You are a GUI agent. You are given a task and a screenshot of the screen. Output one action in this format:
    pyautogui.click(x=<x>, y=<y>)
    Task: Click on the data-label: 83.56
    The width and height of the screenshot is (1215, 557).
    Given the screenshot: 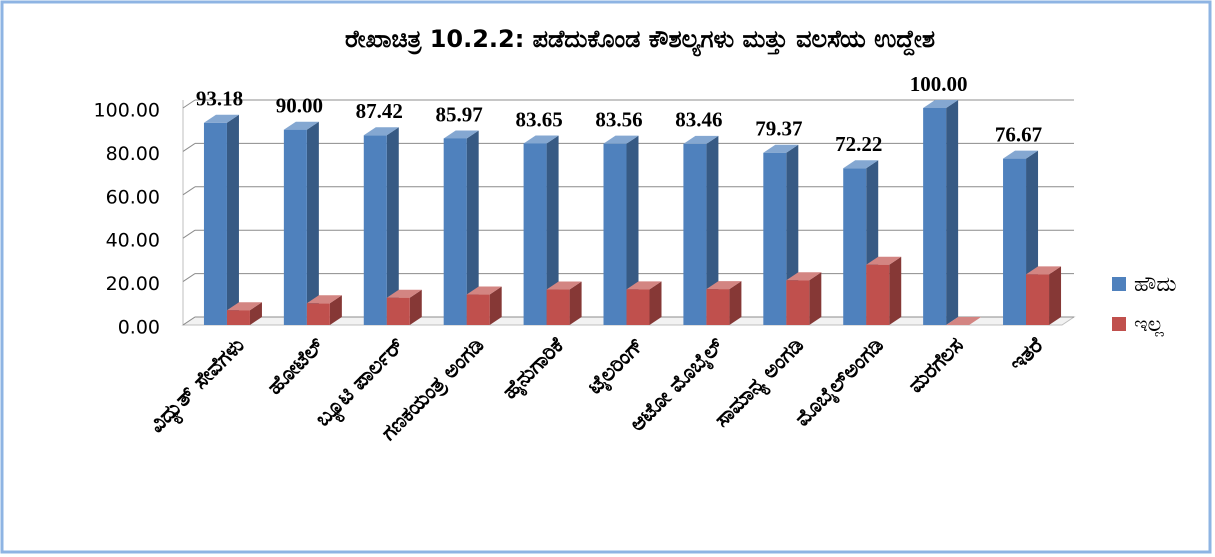 What is the action you would take?
    pyautogui.click(x=618, y=119)
    